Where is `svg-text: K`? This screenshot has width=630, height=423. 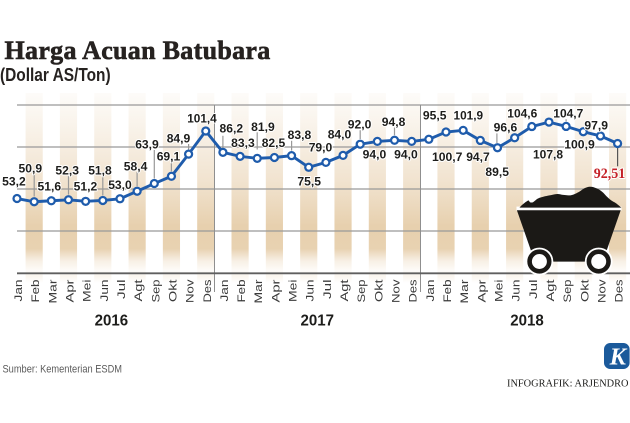
svg-text: K is located at coordinates (618, 356).